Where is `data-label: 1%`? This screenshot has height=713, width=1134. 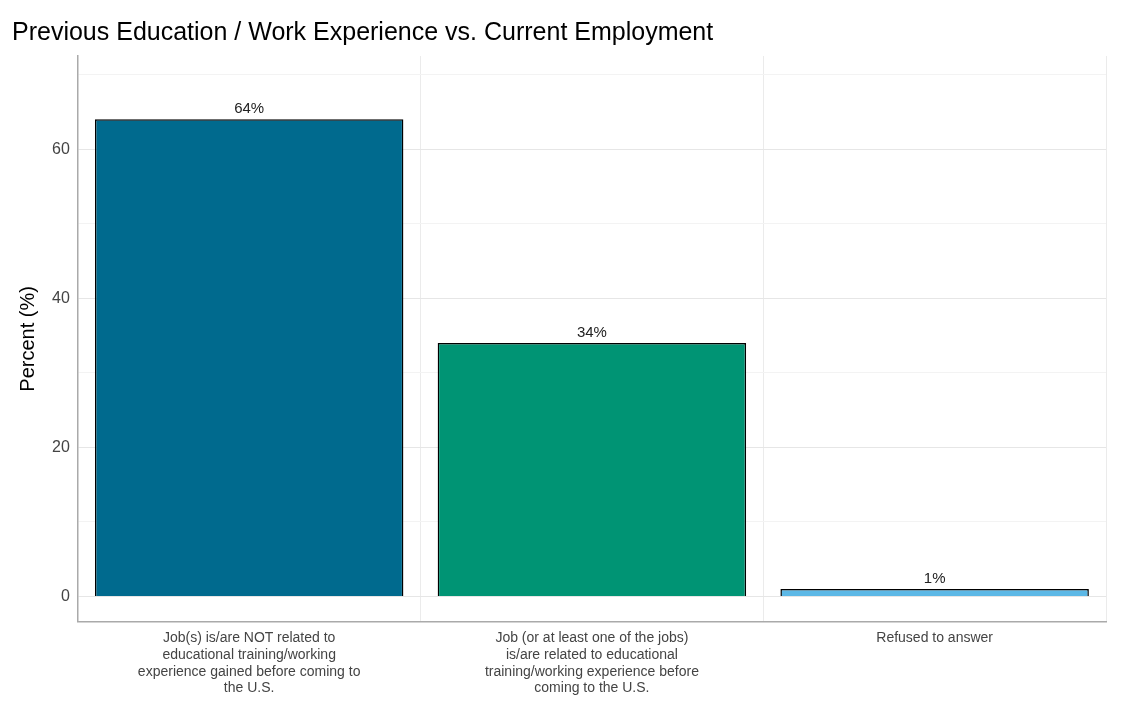
data-label: 1% is located at coordinates (934, 577).